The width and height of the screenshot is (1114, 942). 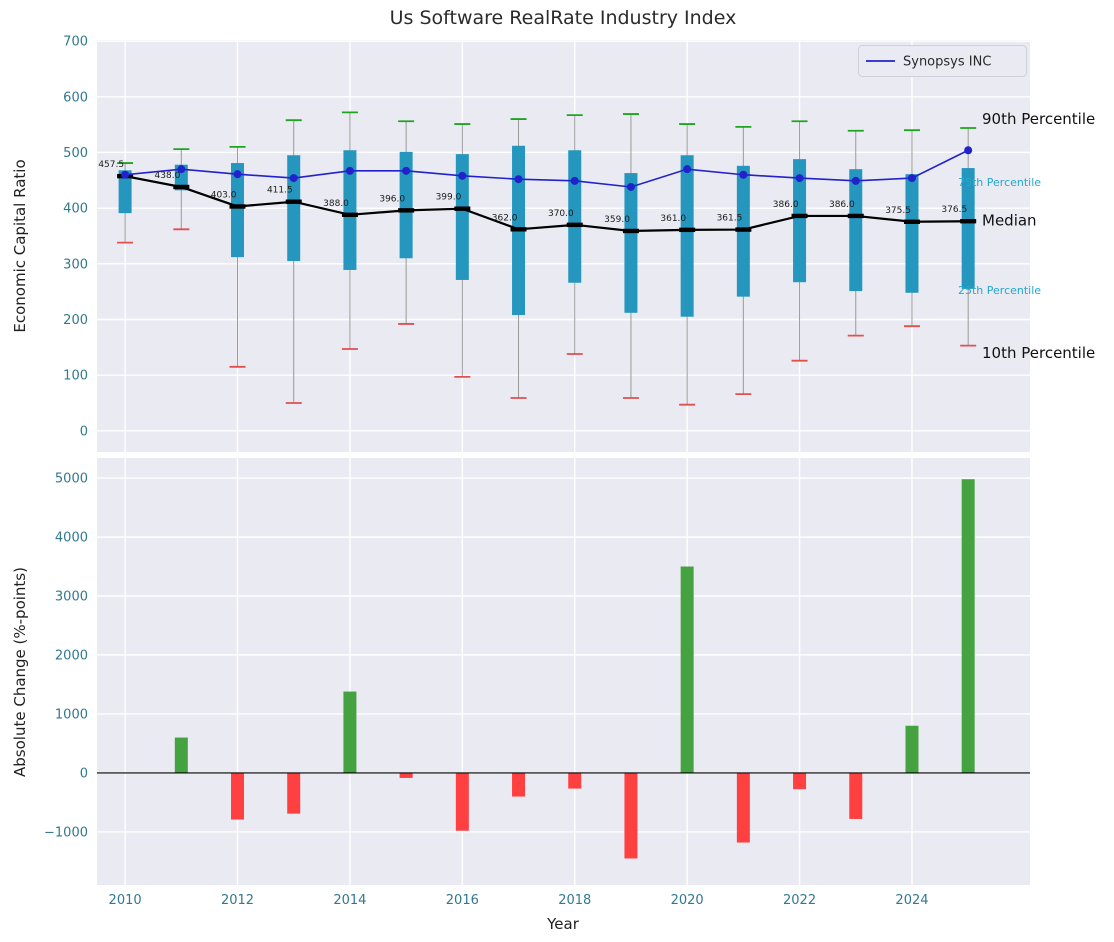 What do you see at coordinates (75, 42) in the screenshot?
I see `ytick-label-top: 700` at bounding box center [75, 42].